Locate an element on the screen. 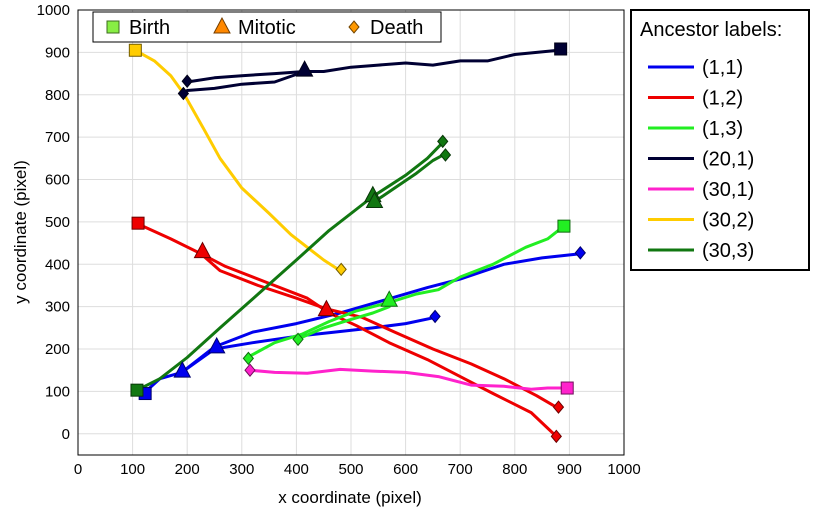 The image size is (819, 513). x-tick-label: 200 is located at coordinates (187, 469).